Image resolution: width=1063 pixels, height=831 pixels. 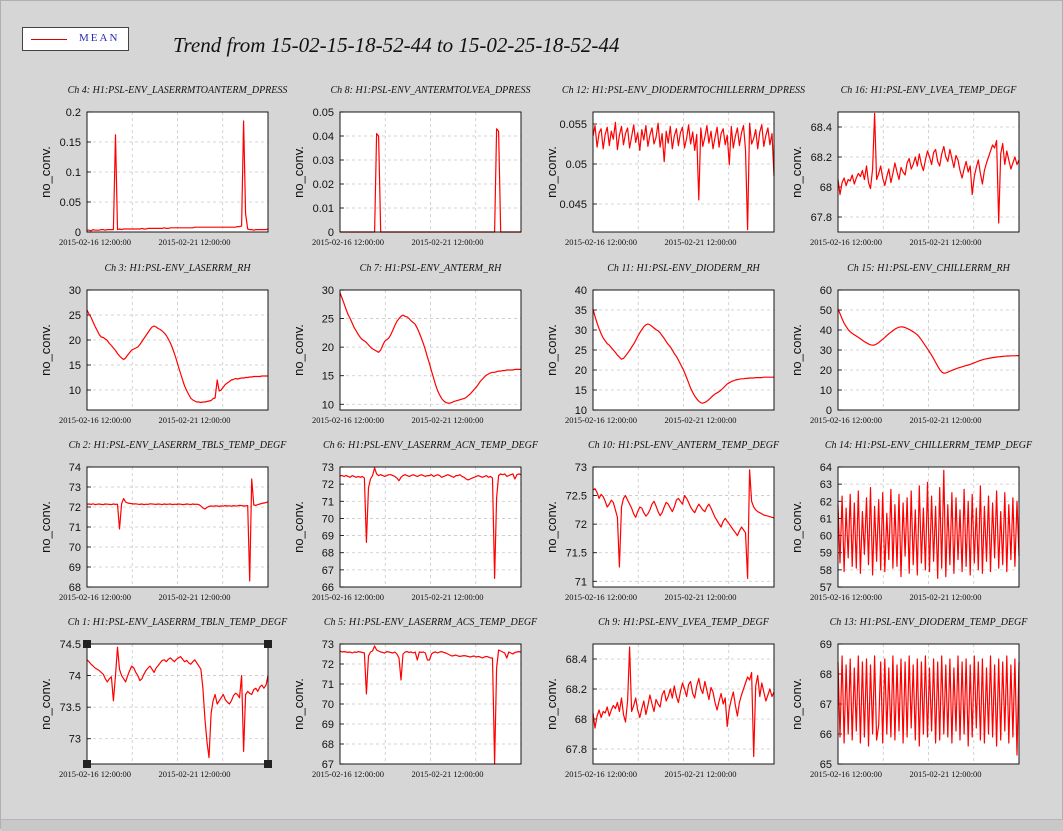 I want to click on y-tick-label: 68.2, so click(x=821, y=158).